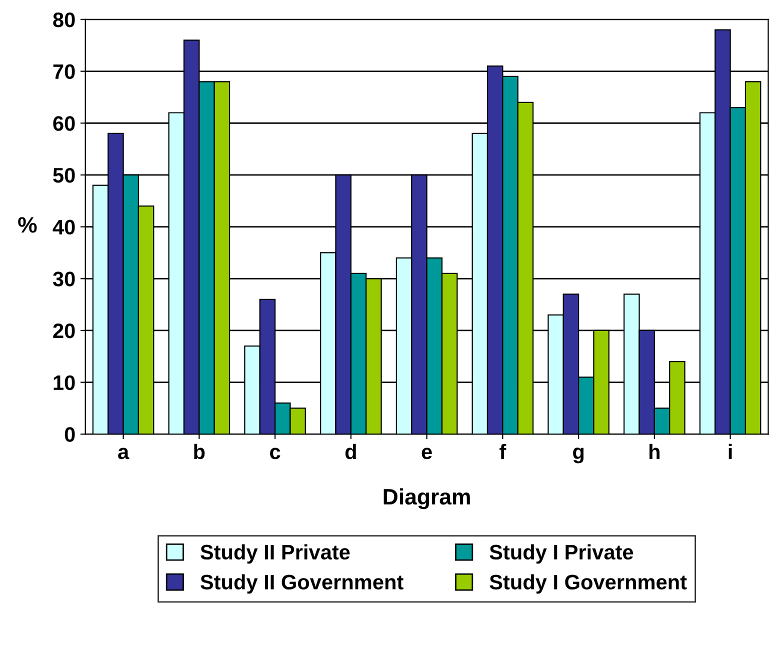 The height and width of the screenshot is (648, 776). I want to click on y-tick-label: 50, so click(64, 175).